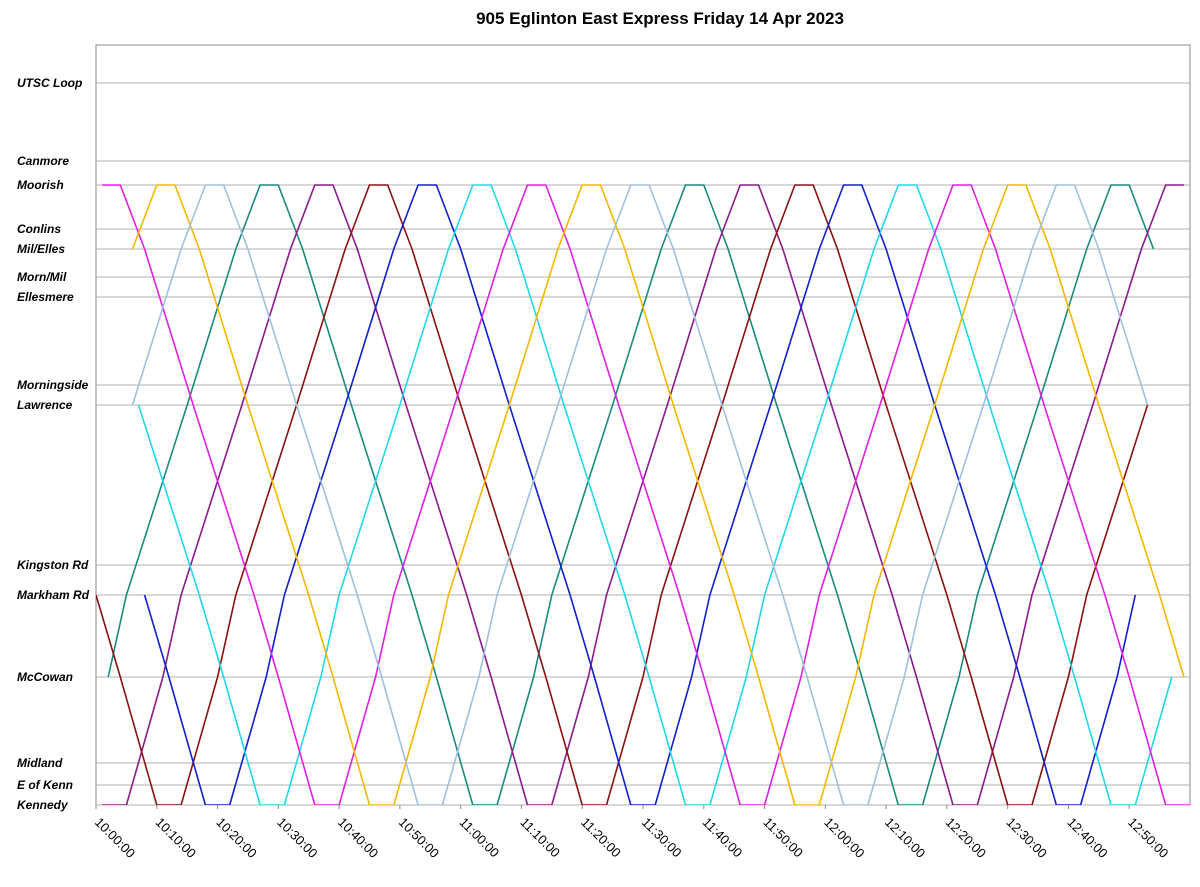 Image resolution: width=1200 pixels, height=887 pixels. Describe the element at coordinates (53, 385) in the screenshot. I see `y-tick-label: Morningside` at that location.